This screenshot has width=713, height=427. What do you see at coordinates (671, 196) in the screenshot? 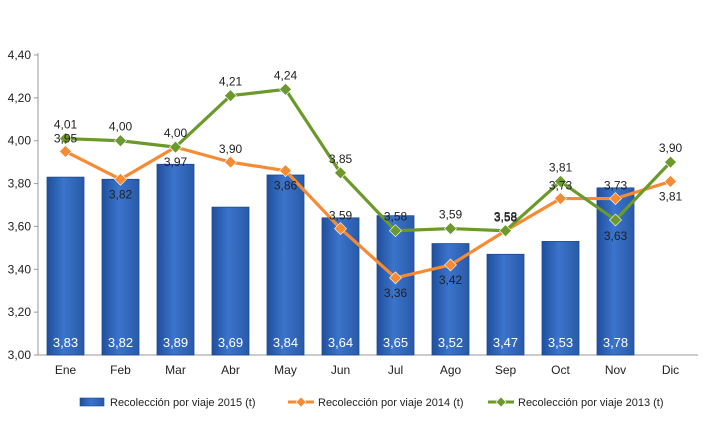
I see `line-value-label-2014: 3,81` at bounding box center [671, 196].